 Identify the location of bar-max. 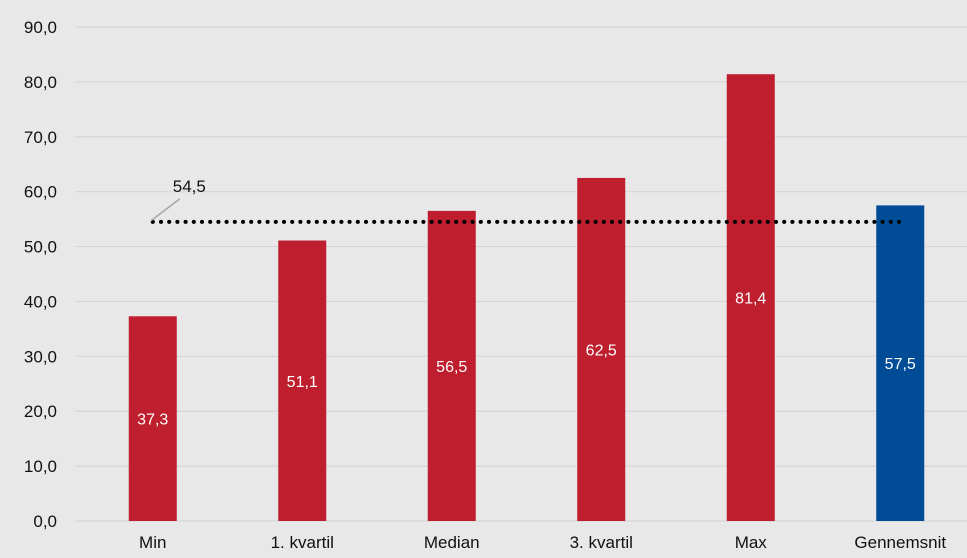
(750, 298).